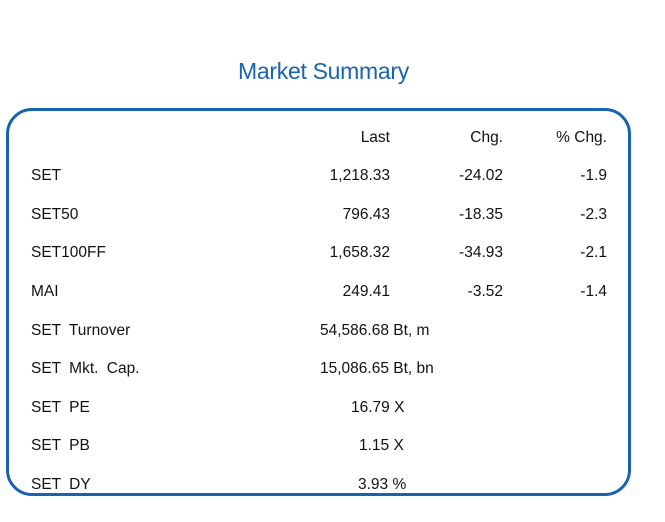 The image size is (665, 522). I want to click on table-row-set100ff: SET100FF 1,658.32 -34.93 -2.1, so click(332, 253).